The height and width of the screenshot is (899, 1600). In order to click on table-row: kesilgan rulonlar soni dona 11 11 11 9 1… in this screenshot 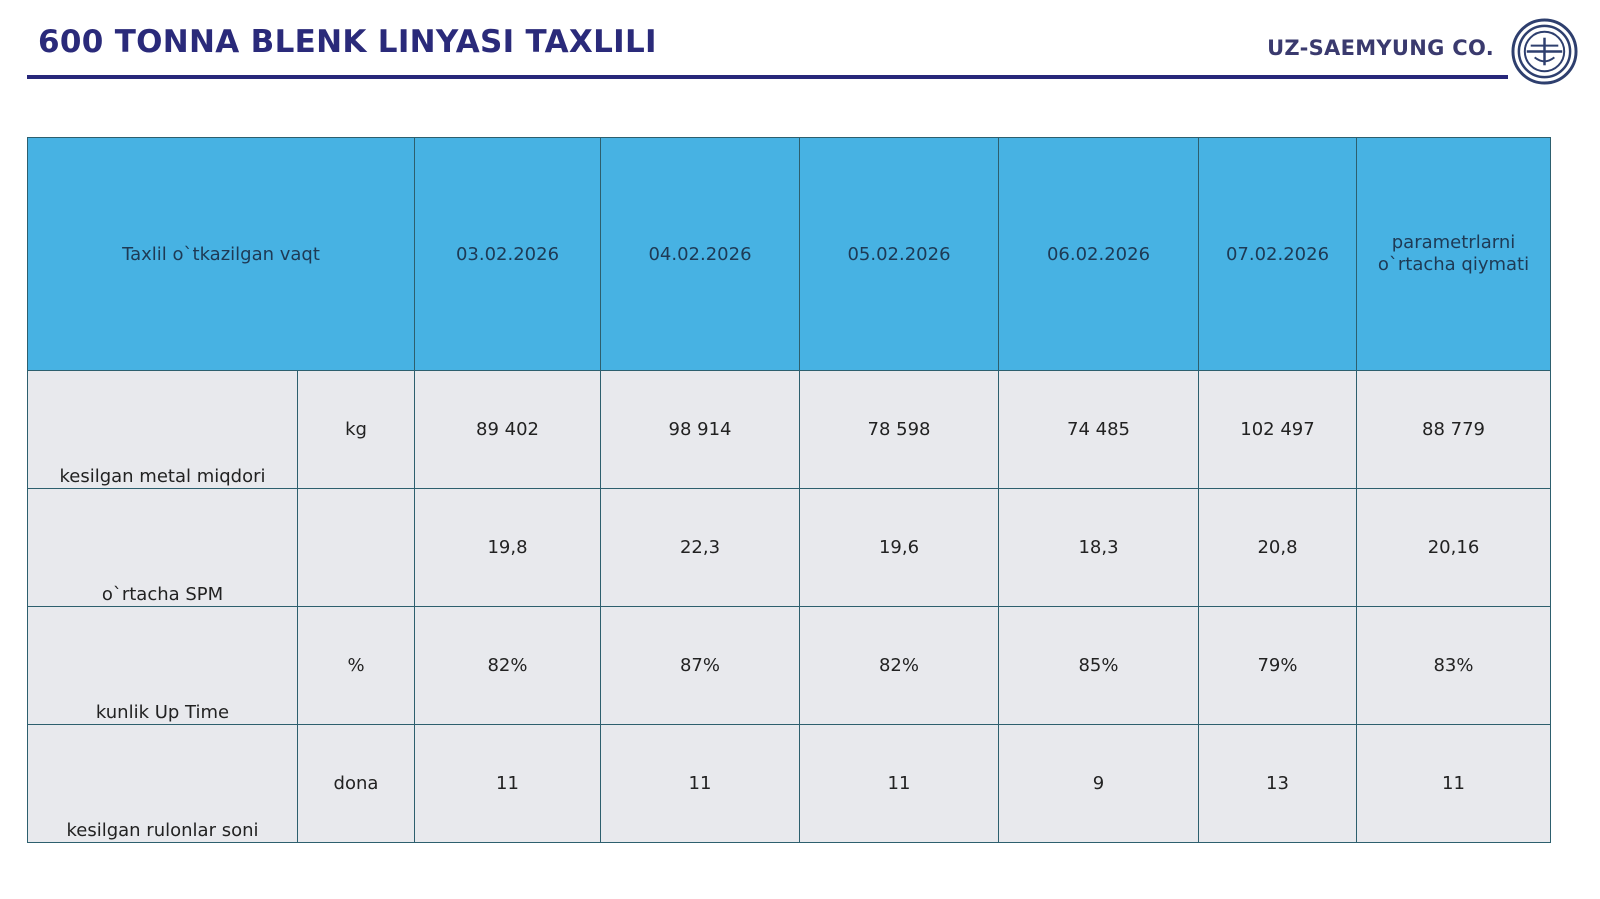, I will do `click(789, 783)`.